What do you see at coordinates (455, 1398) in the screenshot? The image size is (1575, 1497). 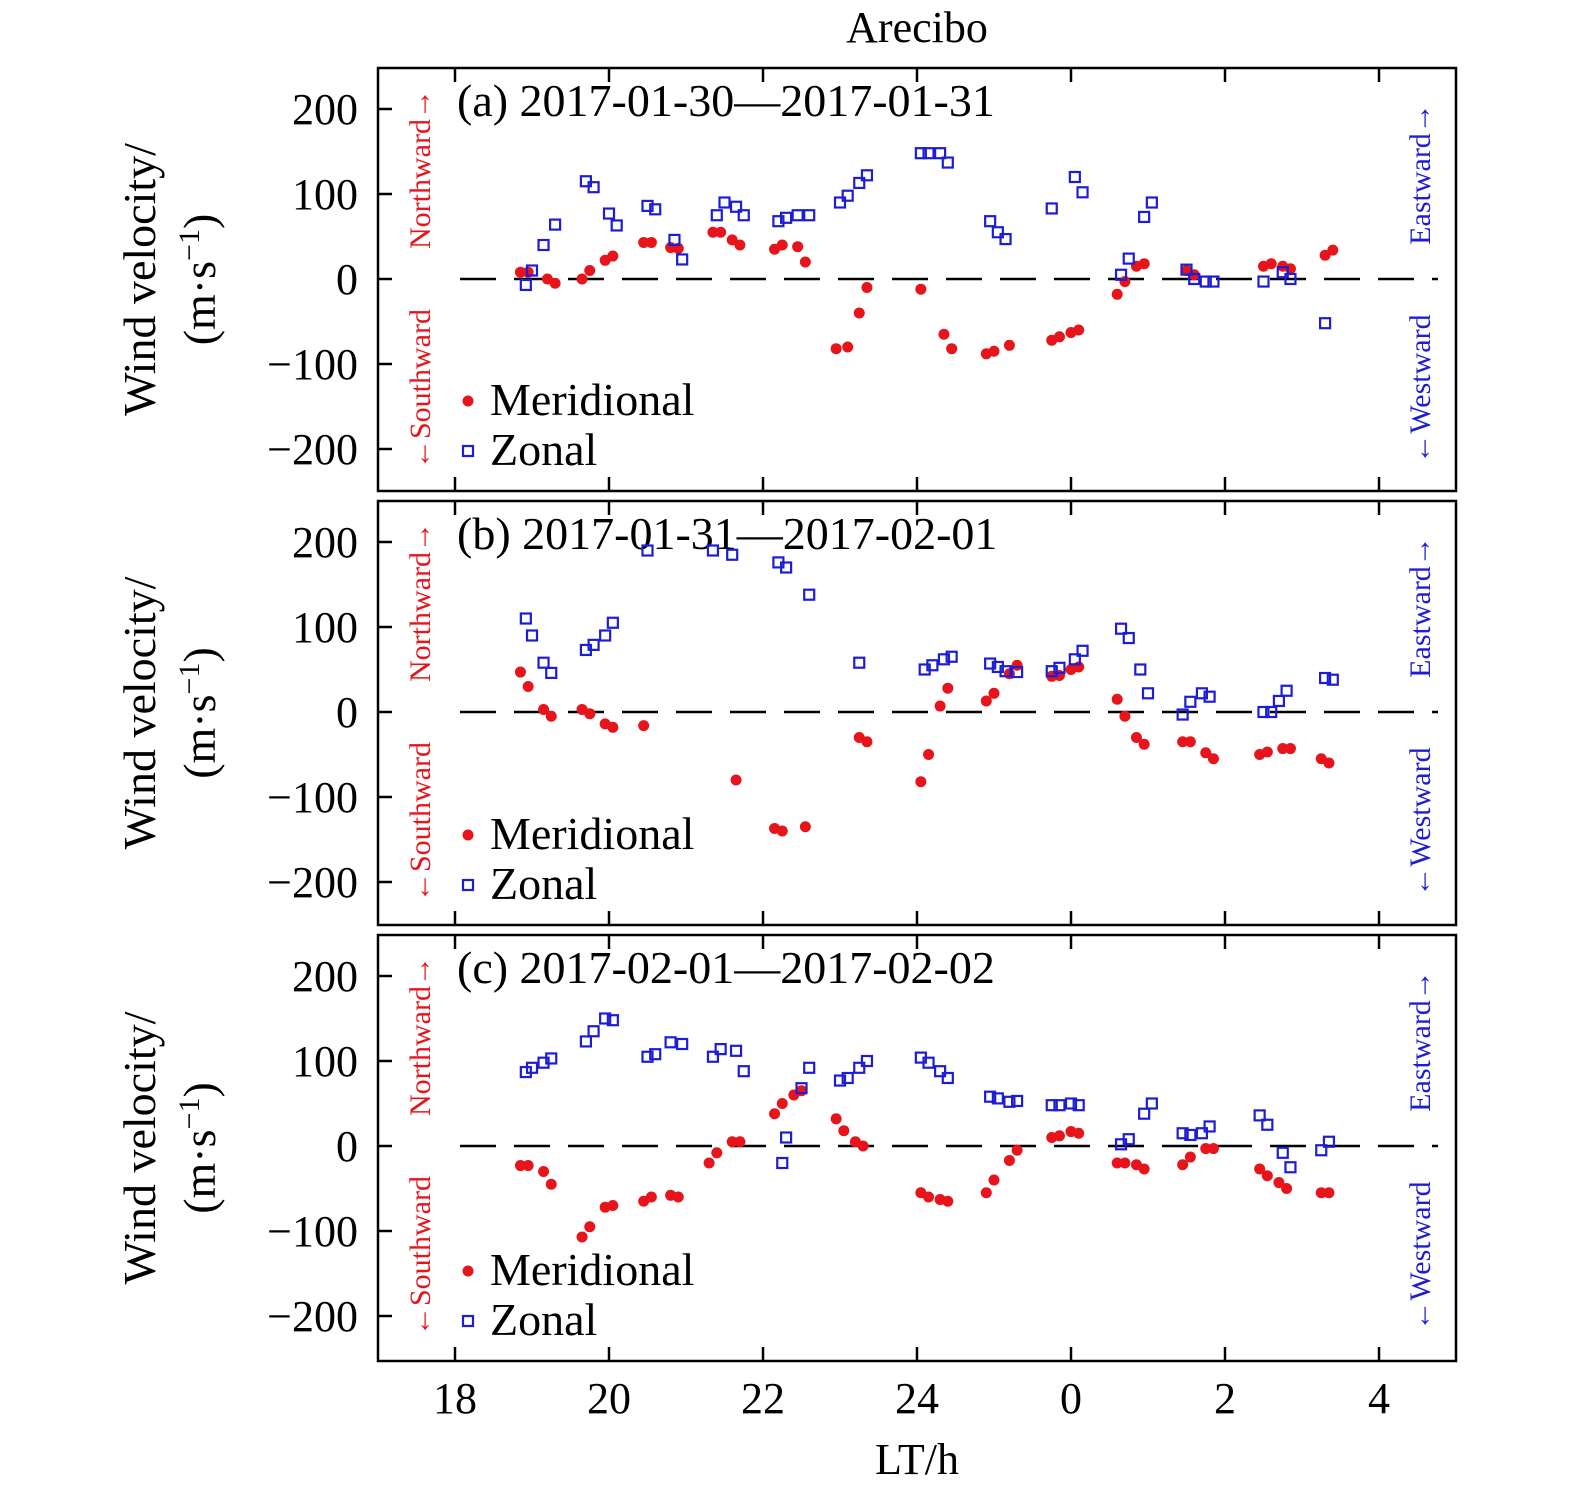 I see `x-tick-label: 18` at bounding box center [455, 1398].